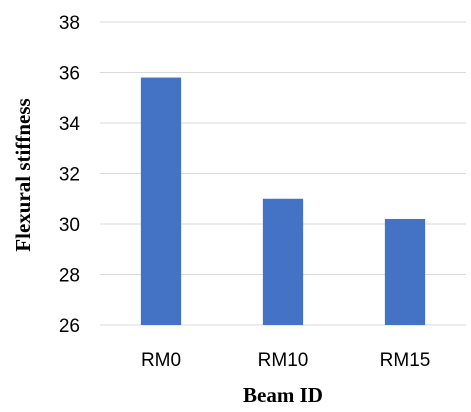 Image resolution: width=471 pixels, height=412 pixels. I want to click on bar-rm15, so click(405, 271).